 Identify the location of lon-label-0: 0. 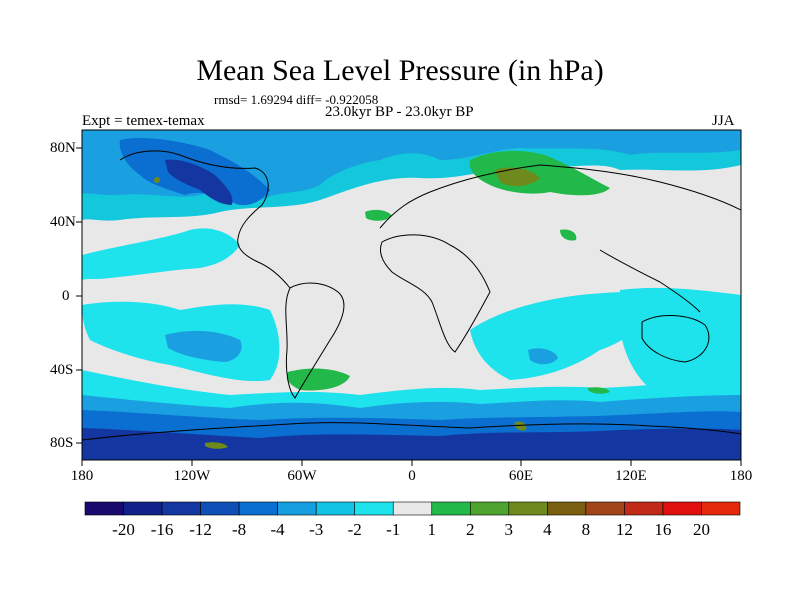
(412, 476).